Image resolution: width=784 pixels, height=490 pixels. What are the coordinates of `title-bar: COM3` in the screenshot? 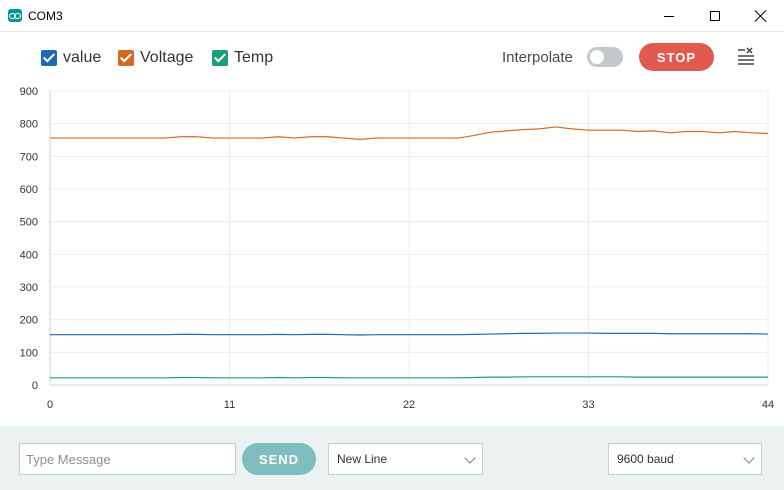 It's located at (392, 16).